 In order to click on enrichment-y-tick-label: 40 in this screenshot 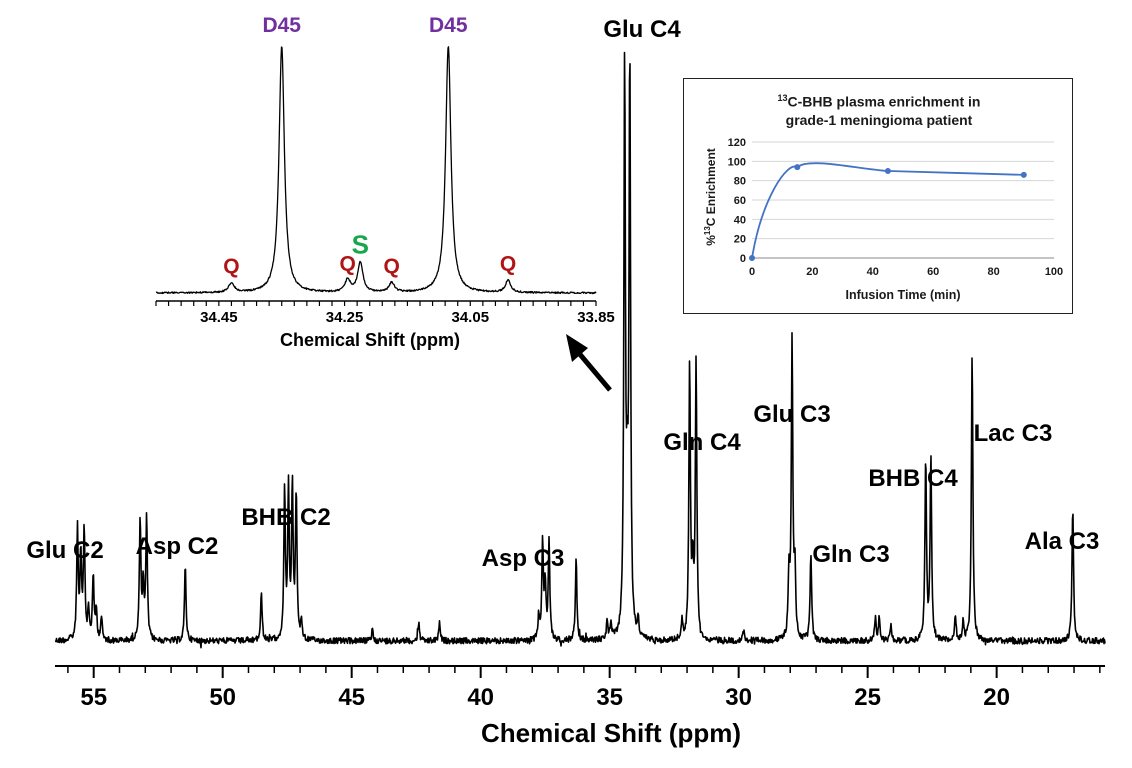, I will do `click(740, 220)`.